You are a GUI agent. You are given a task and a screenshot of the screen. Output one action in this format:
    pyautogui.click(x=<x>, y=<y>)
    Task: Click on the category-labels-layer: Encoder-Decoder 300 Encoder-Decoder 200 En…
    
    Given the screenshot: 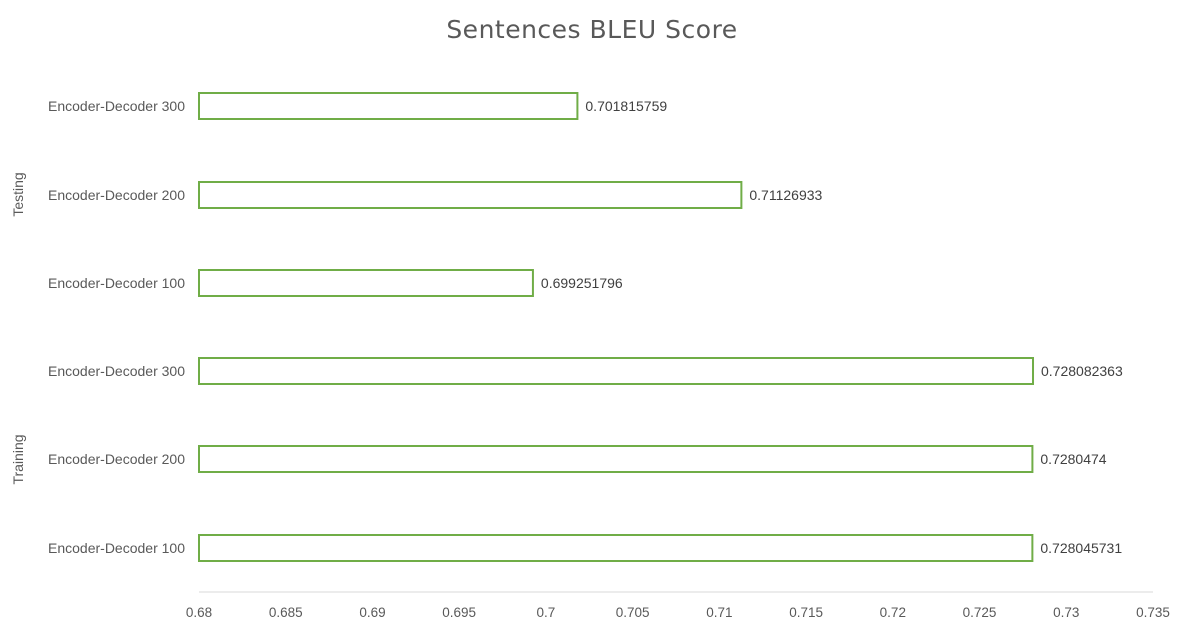 What is the action you would take?
    pyautogui.click(x=116, y=327)
    